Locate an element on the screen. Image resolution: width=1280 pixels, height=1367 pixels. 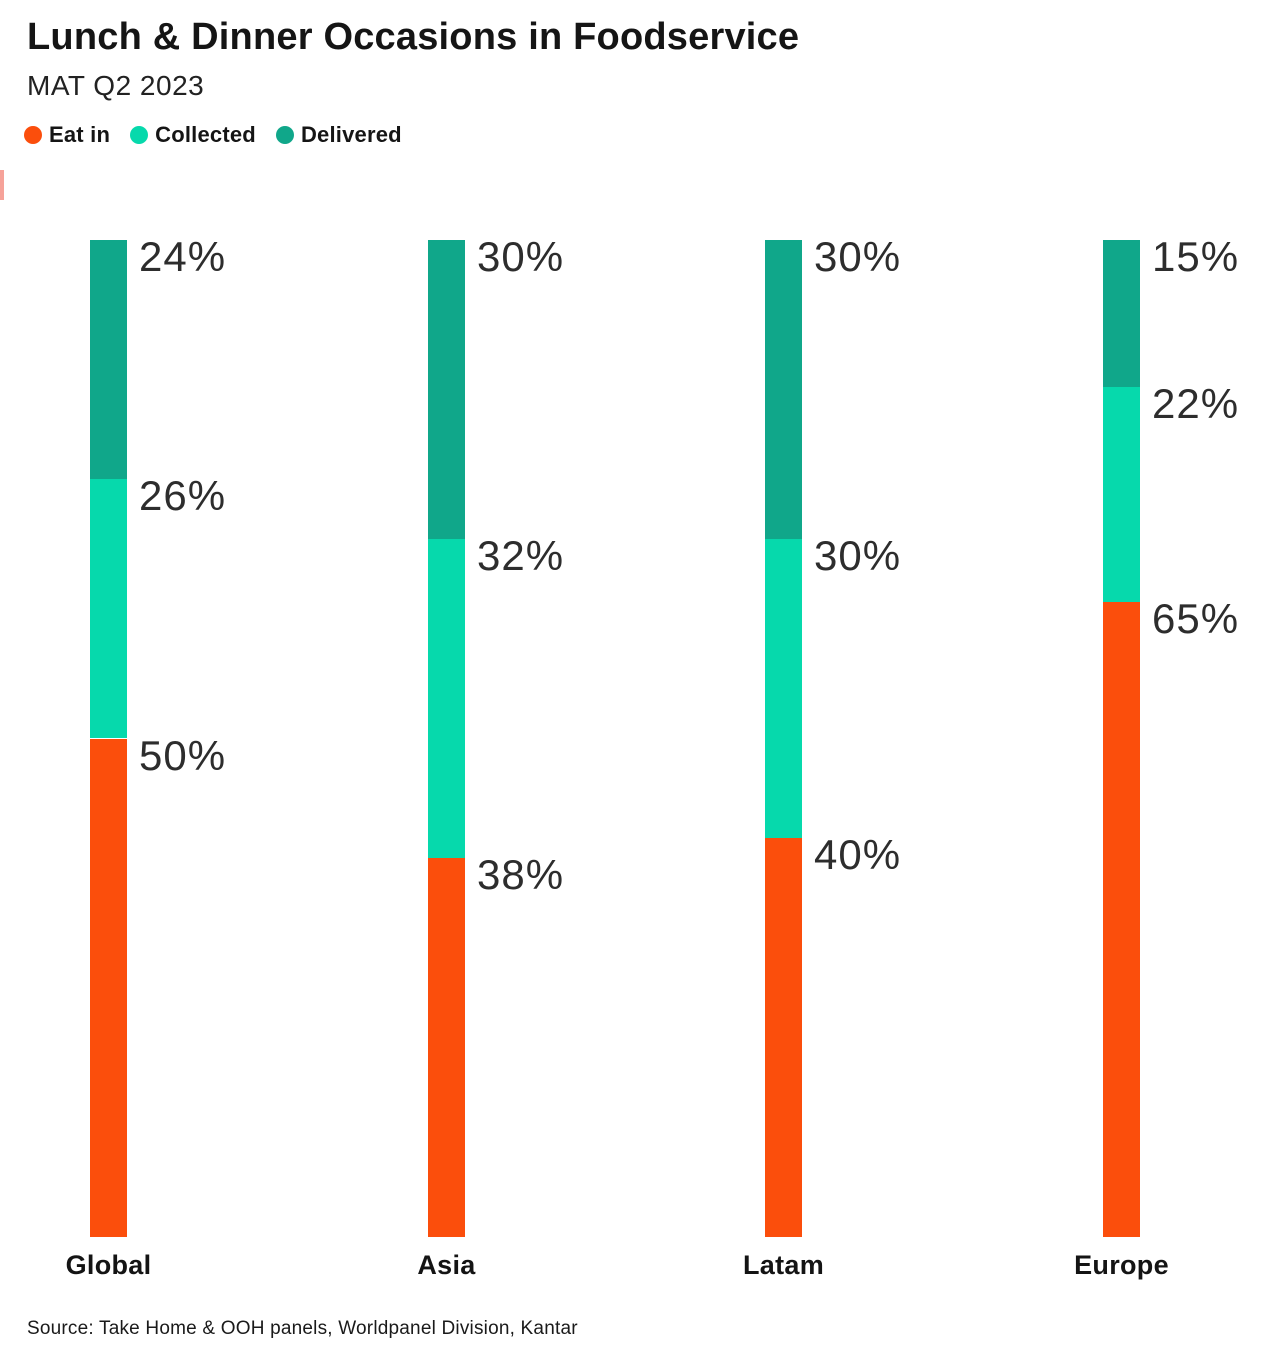
bar-segment-global-eat-in is located at coordinates (108, 987).